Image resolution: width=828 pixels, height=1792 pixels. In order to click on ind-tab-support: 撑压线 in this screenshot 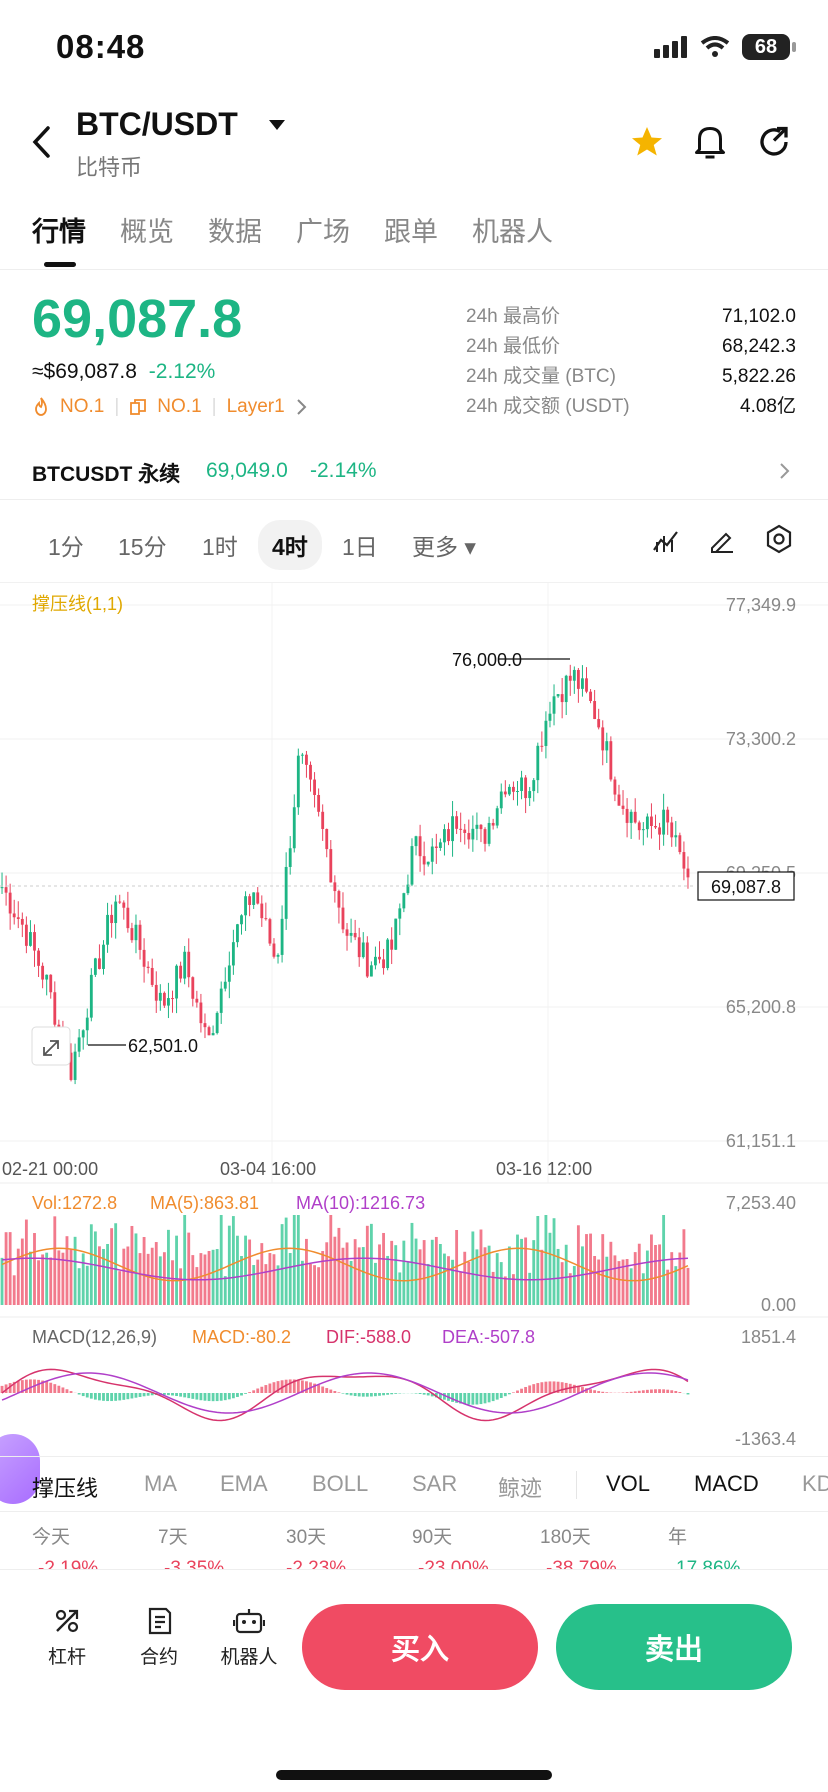, I will do `click(65, 1488)`.